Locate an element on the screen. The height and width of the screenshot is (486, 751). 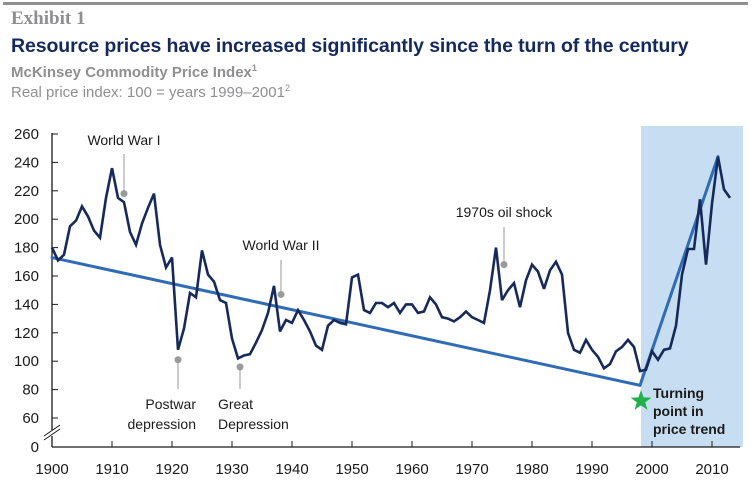
x-tick-label: 1930 is located at coordinates (231, 469).